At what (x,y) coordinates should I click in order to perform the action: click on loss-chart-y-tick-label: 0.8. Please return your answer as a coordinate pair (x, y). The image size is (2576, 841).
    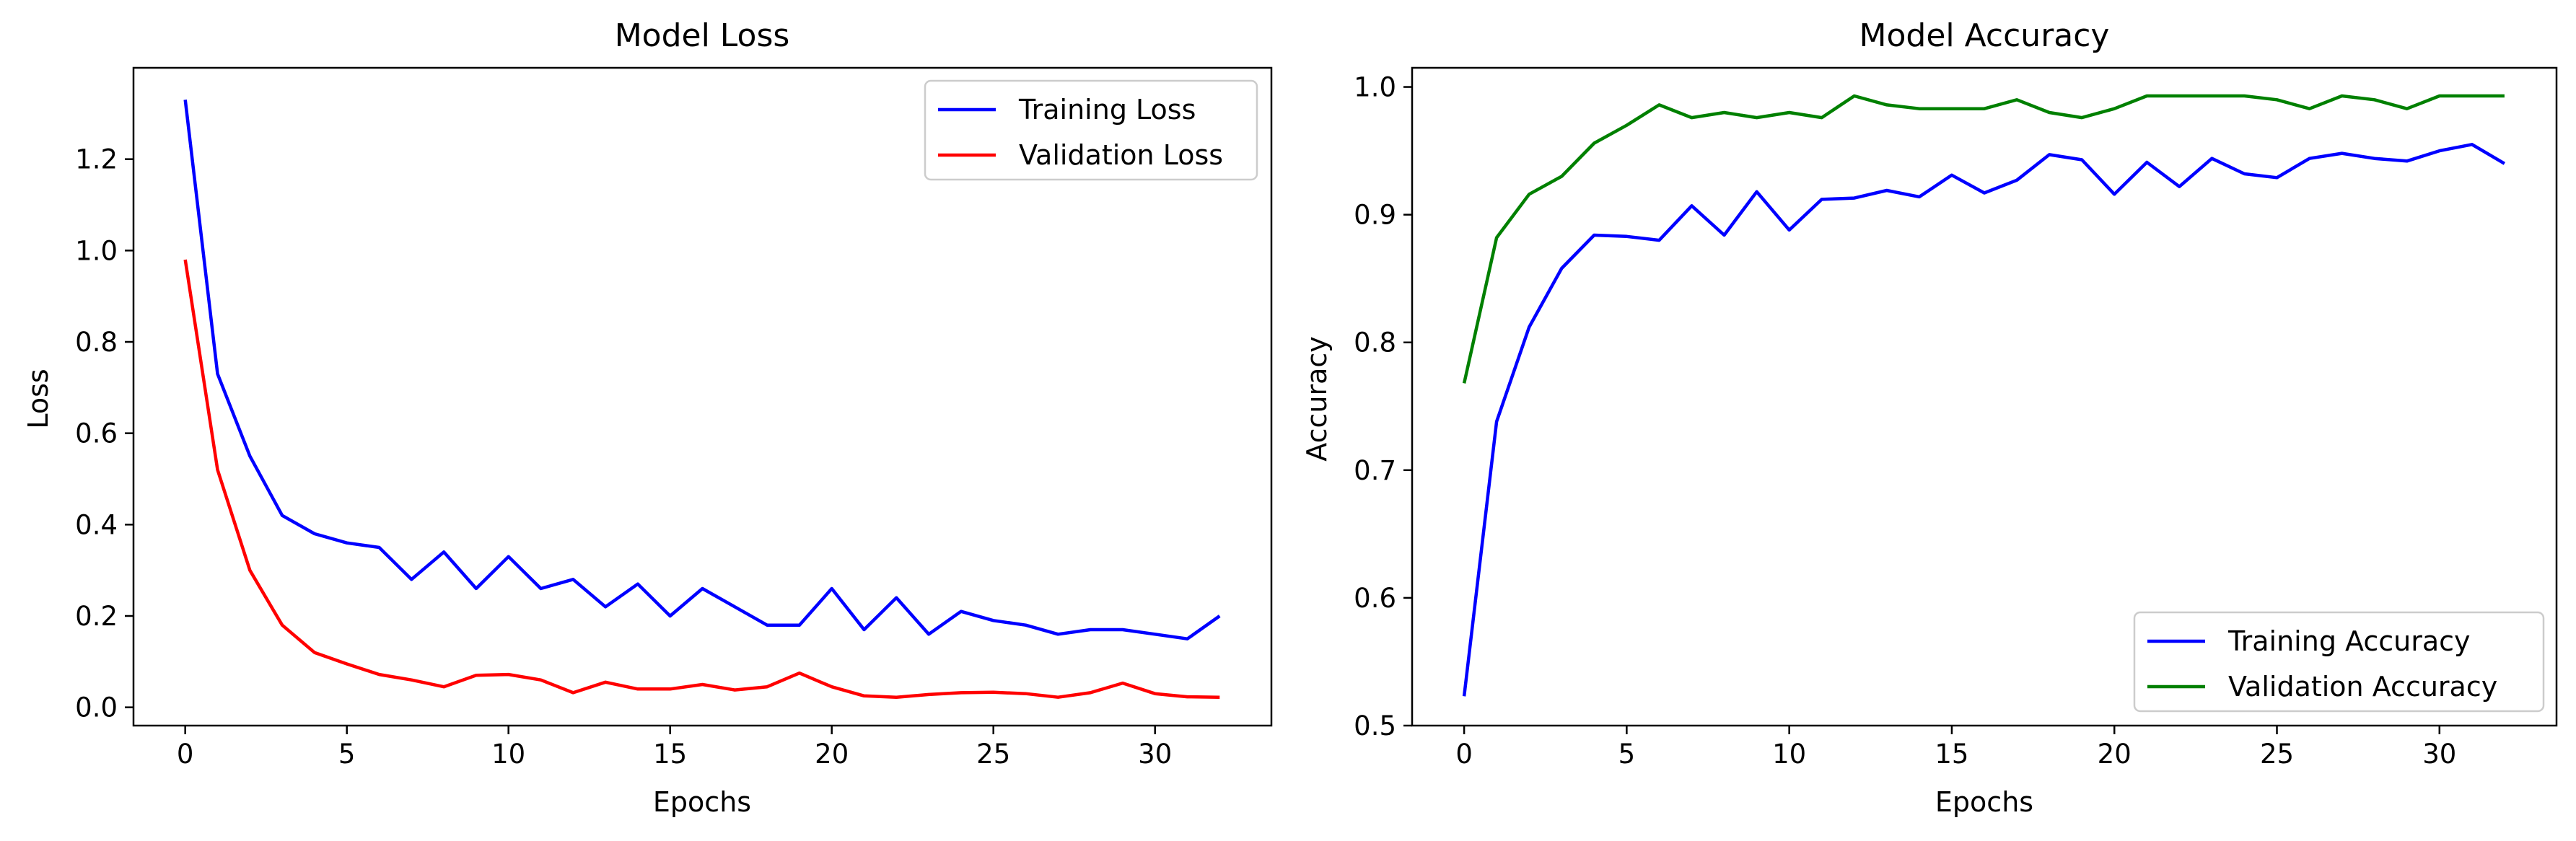
    Looking at the image, I should click on (97, 342).